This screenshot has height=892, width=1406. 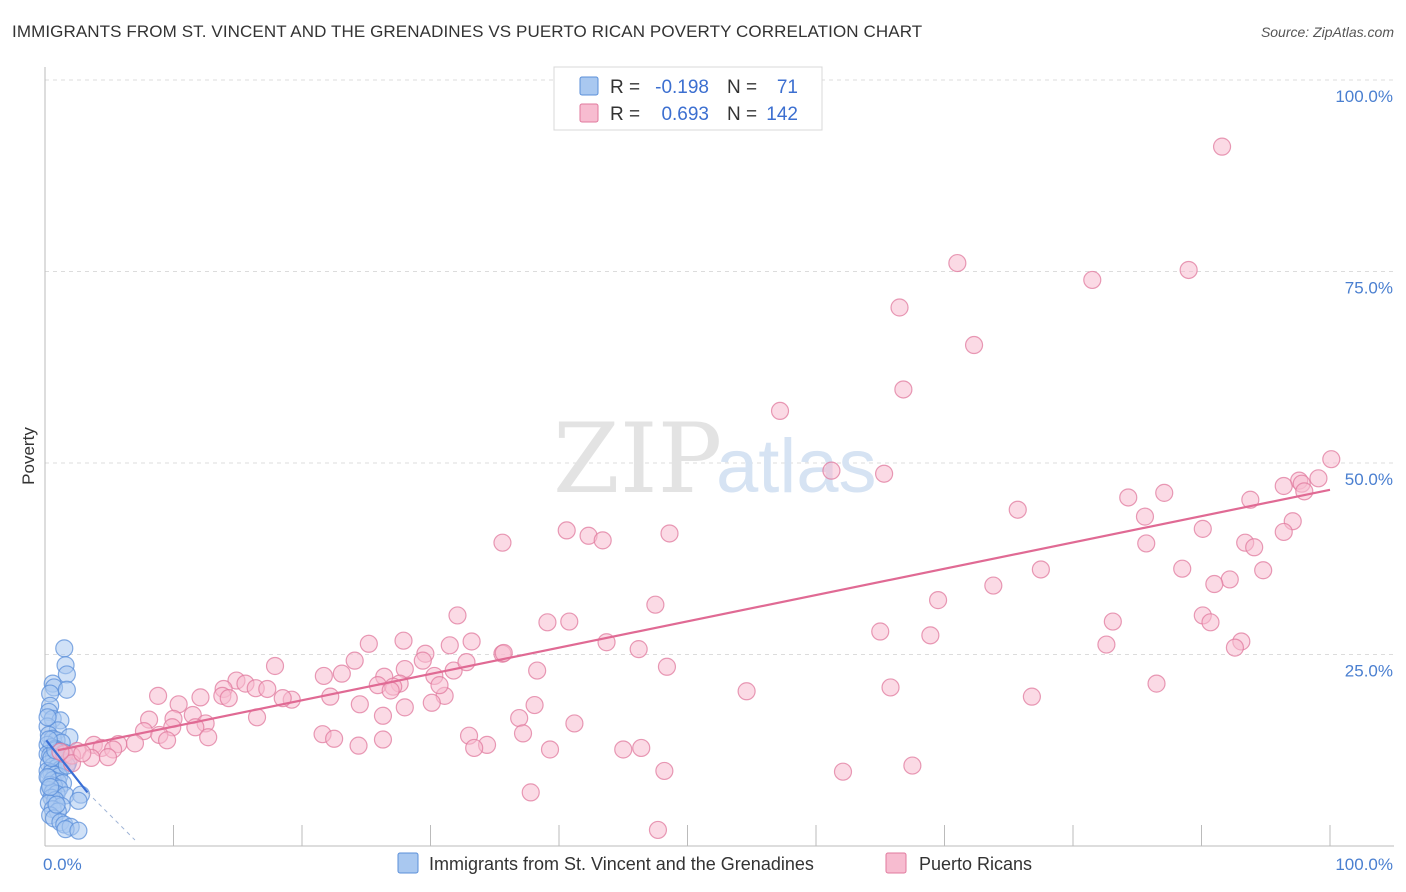 I want to click on bottom-legend-label-1: Puerto Ricans, so click(x=975, y=864).